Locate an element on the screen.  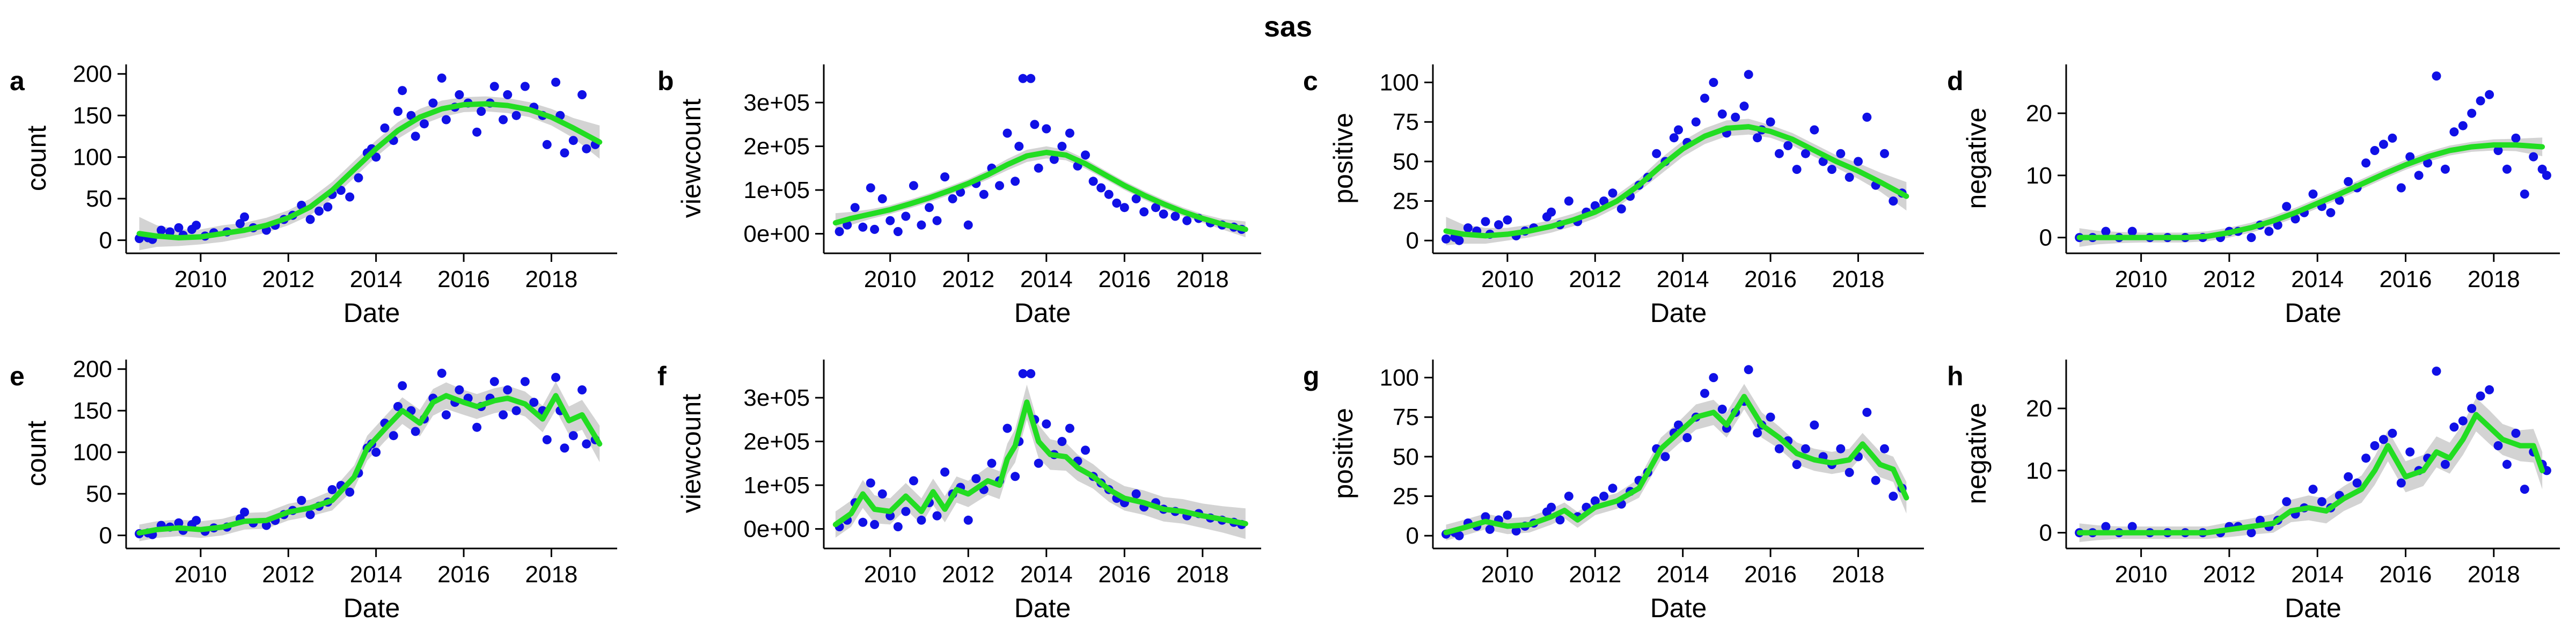
x-tick-label: 2018 is located at coordinates (1202, 279).